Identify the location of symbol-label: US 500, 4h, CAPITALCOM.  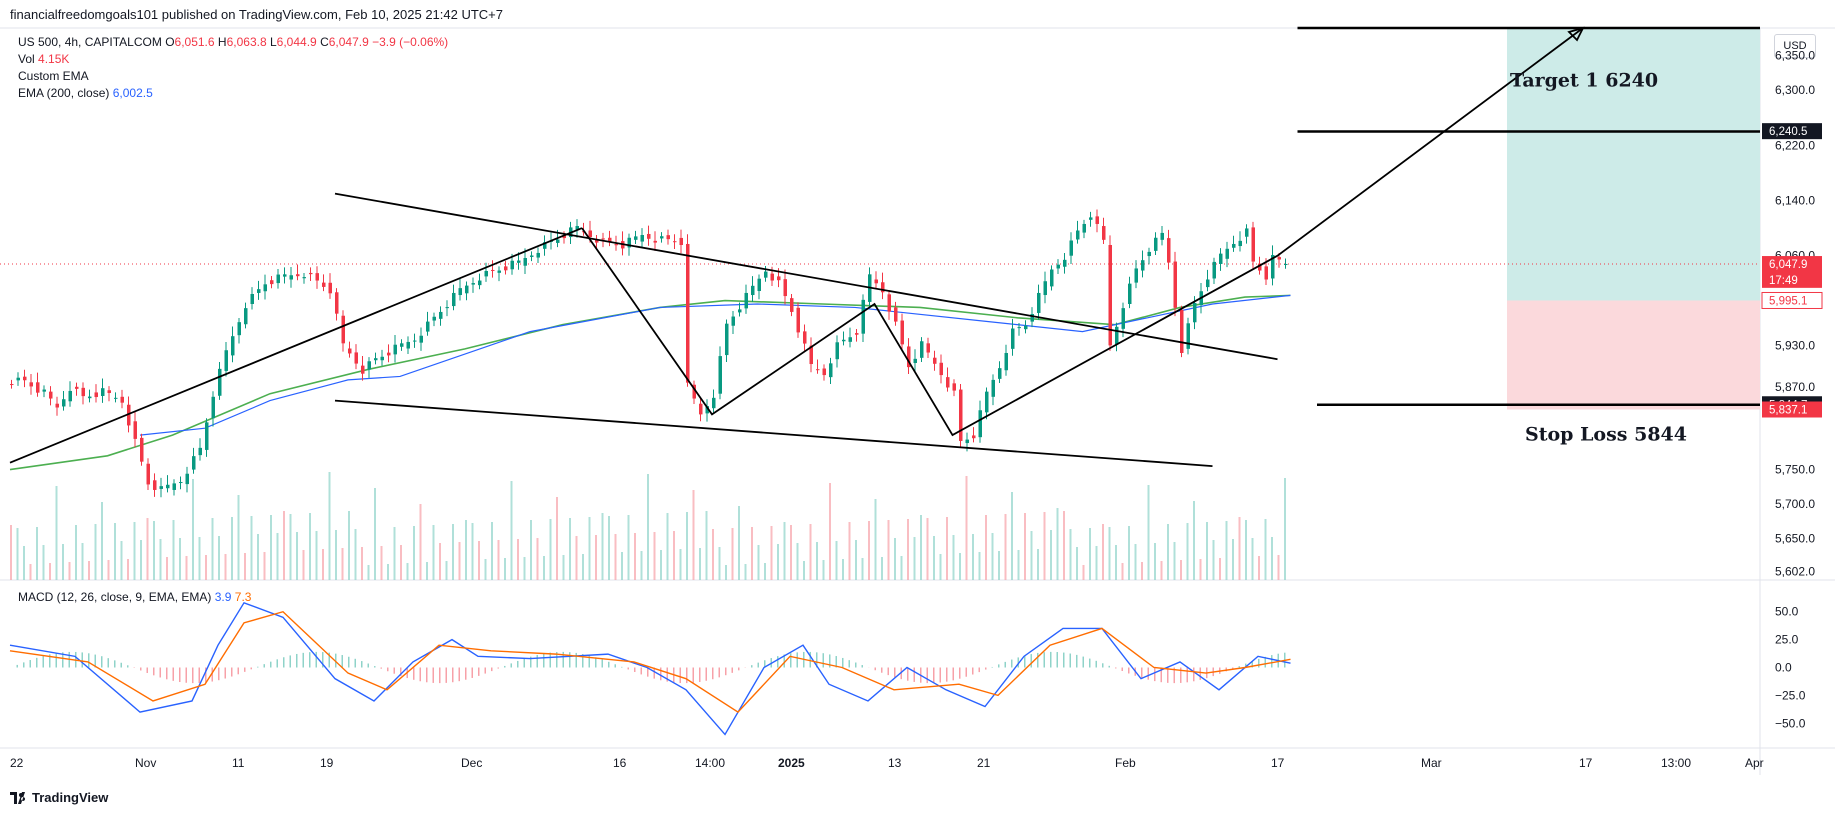
(90, 42).